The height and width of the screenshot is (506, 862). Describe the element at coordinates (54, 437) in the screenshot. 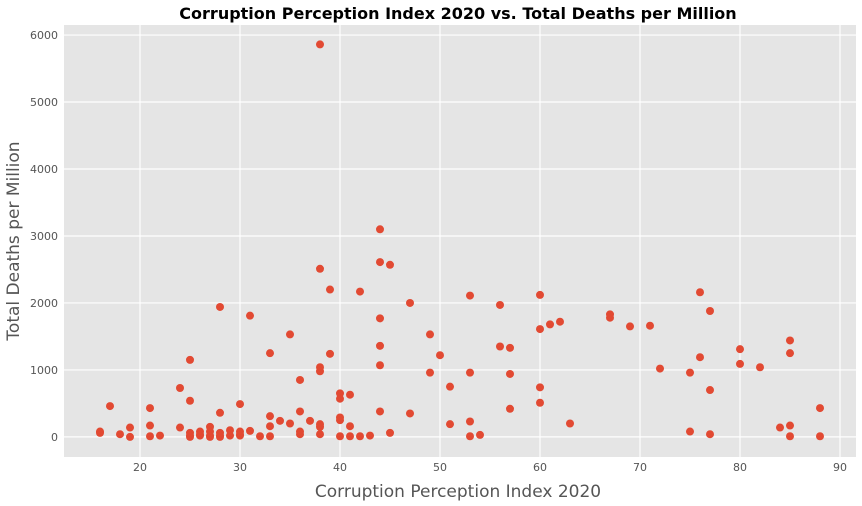

I see `y-tick-label: 0` at that location.